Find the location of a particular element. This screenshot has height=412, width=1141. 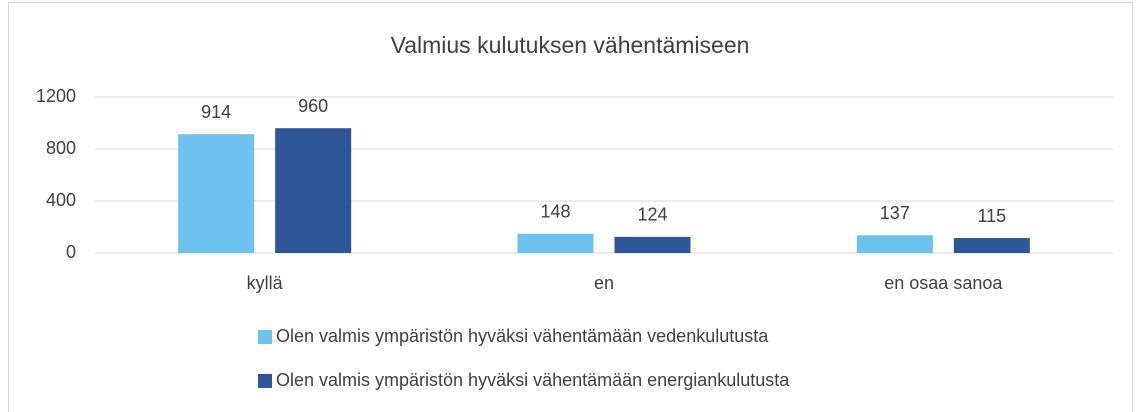

data-label: 148 is located at coordinates (555, 212).